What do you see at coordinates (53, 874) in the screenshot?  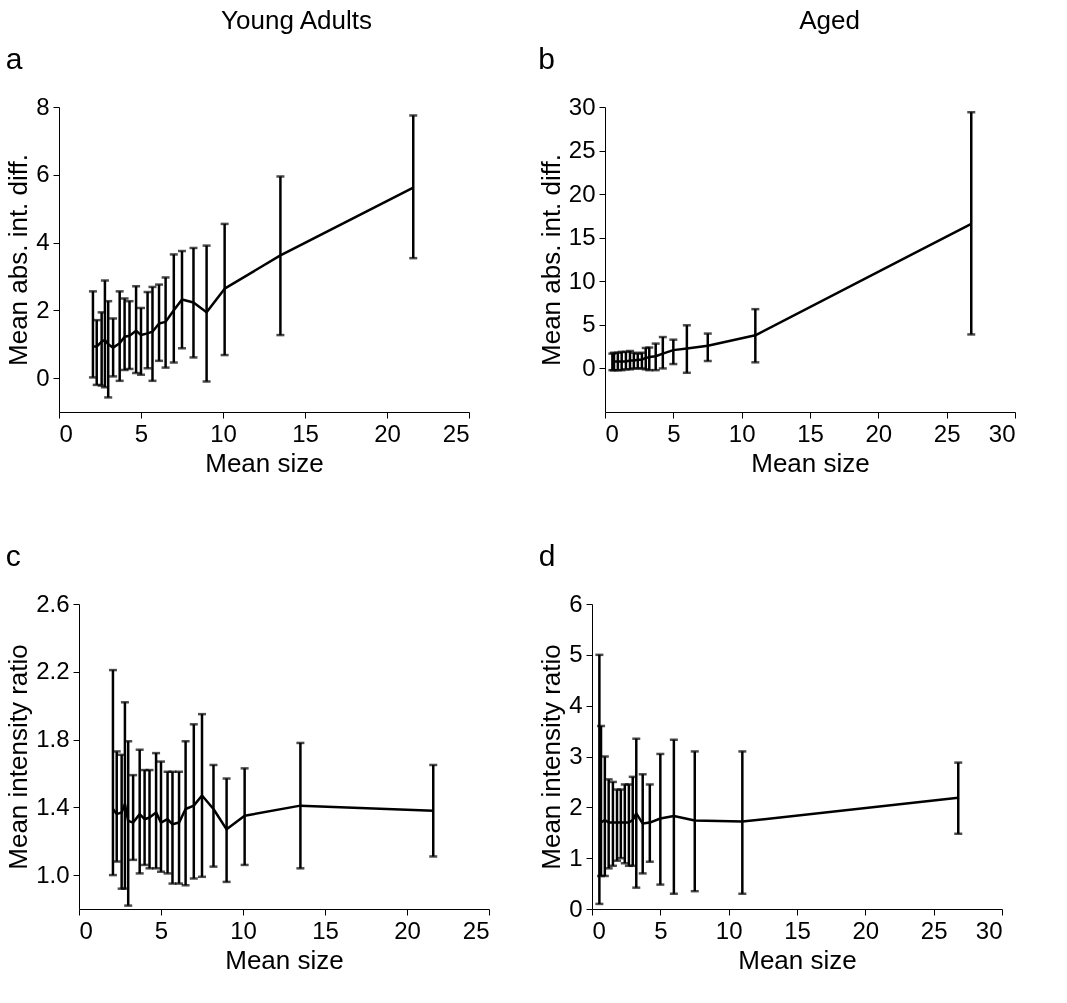 I see `y-tick-label: 1.0` at bounding box center [53, 874].